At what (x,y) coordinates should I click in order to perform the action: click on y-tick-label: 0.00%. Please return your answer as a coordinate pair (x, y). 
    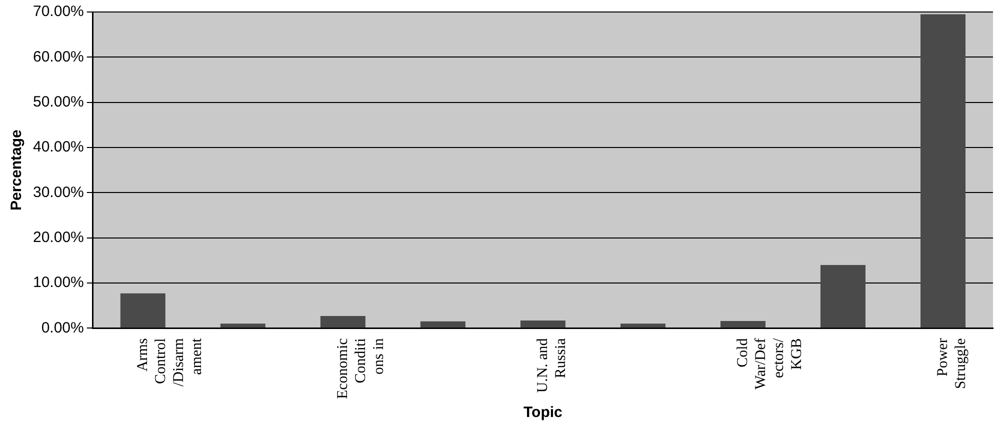
    Looking at the image, I should click on (62, 327).